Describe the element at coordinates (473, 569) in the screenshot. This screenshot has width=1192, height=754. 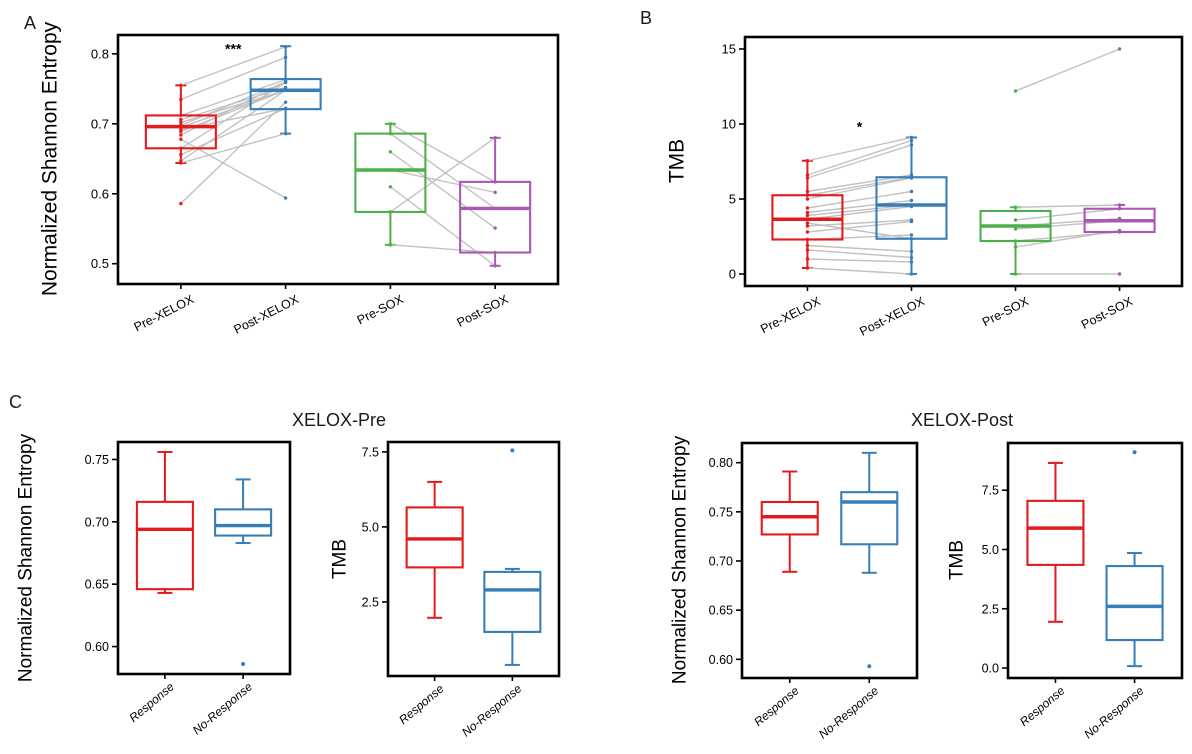
I see `box-fills` at that location.